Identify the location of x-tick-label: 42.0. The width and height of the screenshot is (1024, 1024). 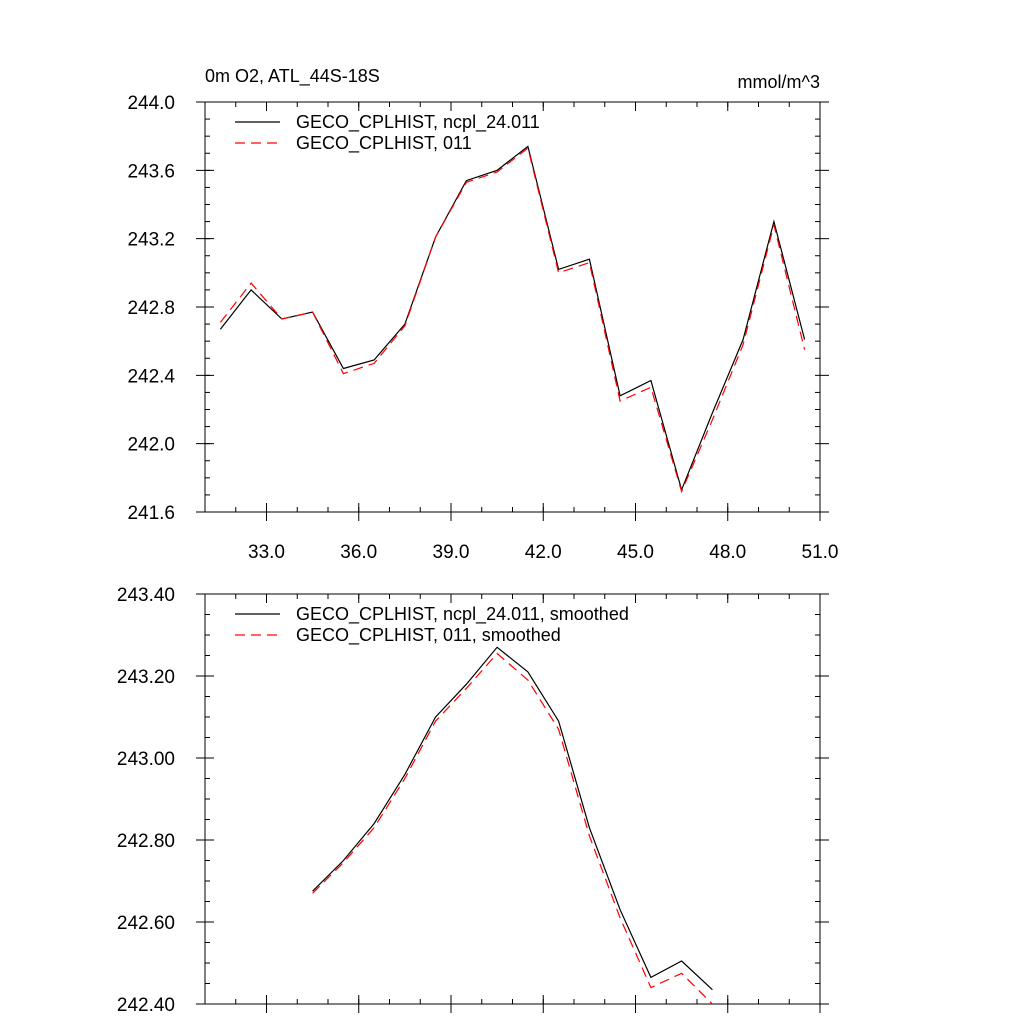
(543, 552).